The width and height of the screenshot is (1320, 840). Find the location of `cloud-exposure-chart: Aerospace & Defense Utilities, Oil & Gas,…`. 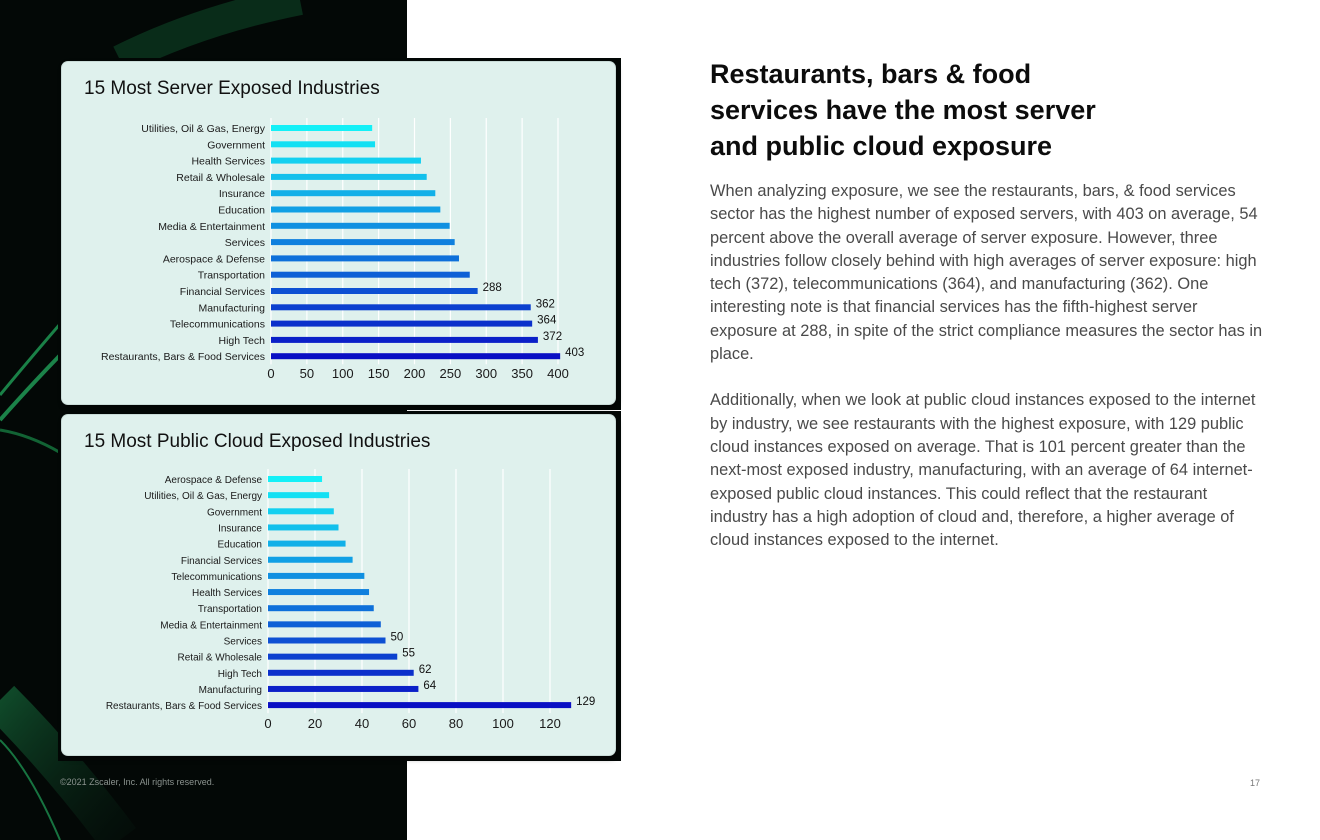

cloud-exposure-chart: Aerospace & Defense Utilities, Oil & Gas,… is located at coordinates (350, 600).